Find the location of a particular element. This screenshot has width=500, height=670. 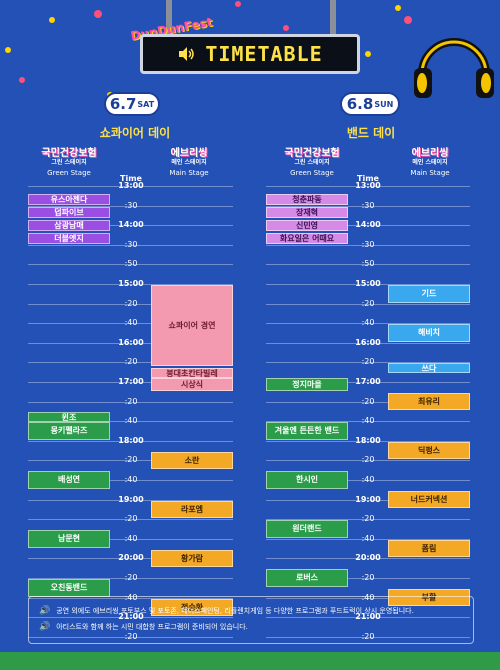

footer-line-2: 🔊 아티스트와 함께 하는 시민 대합창 프로그램이 준비되어 있습니다. is located at coordinates (251, 627).